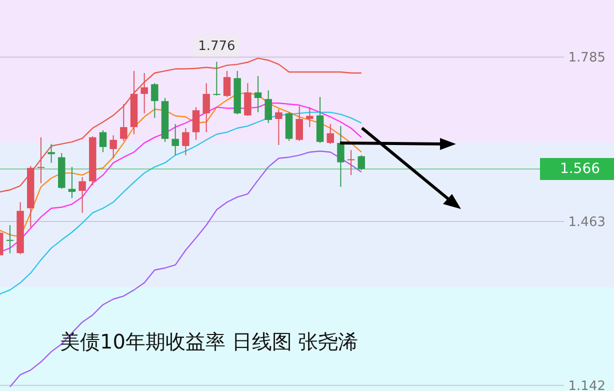  Describe the element at coordinates (580, 168) in the screenshot. I see `ref-line-label: 1.566` at that location.